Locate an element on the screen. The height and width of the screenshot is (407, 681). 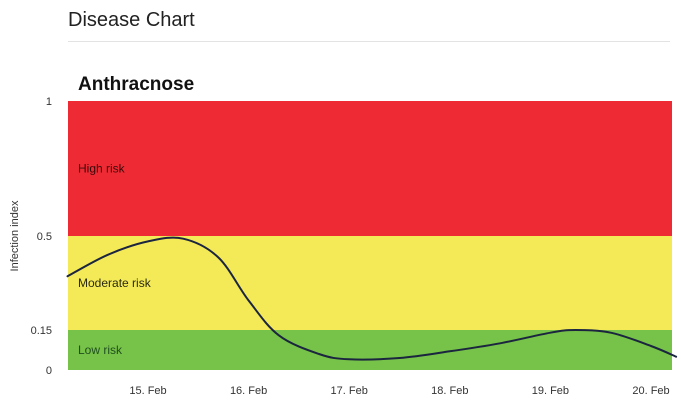
risk-band-label: Moderate risk is located at coordinates (115, 283).